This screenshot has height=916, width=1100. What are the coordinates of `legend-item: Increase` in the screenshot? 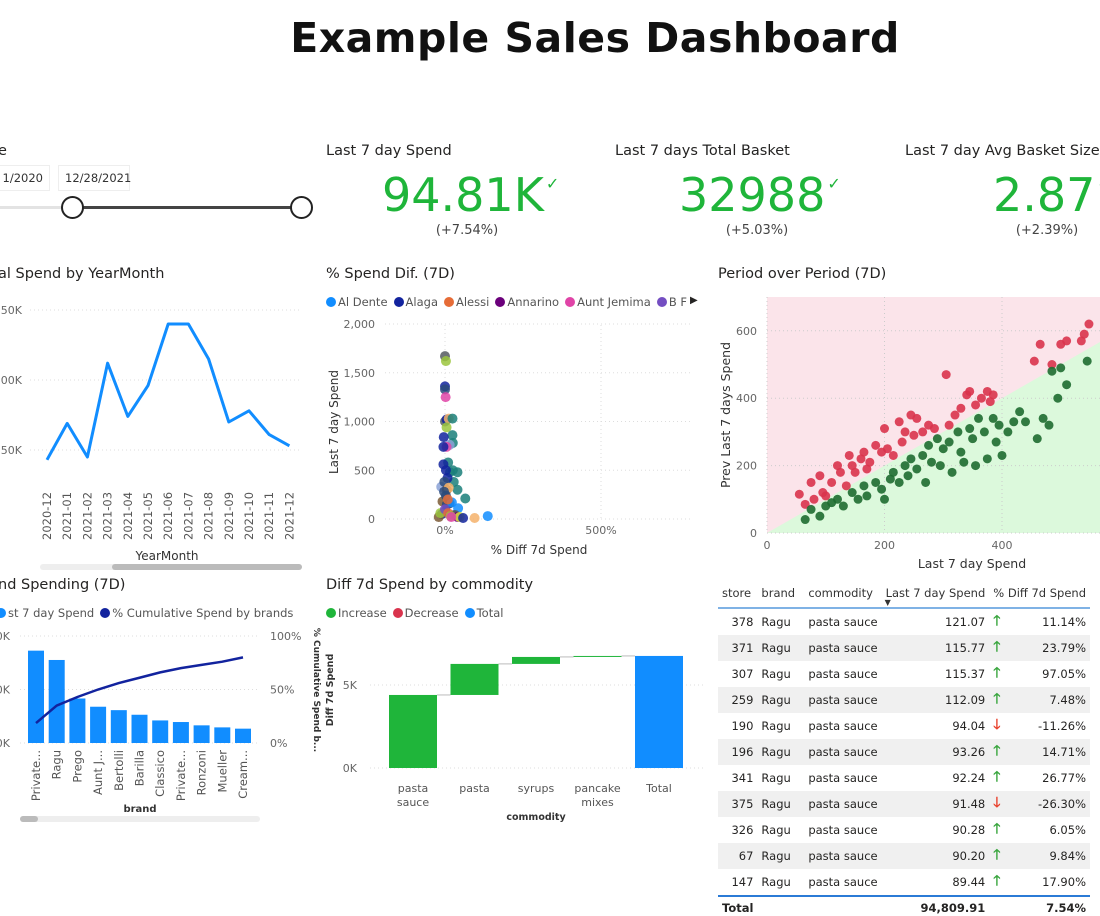 It's located at (356, 613).